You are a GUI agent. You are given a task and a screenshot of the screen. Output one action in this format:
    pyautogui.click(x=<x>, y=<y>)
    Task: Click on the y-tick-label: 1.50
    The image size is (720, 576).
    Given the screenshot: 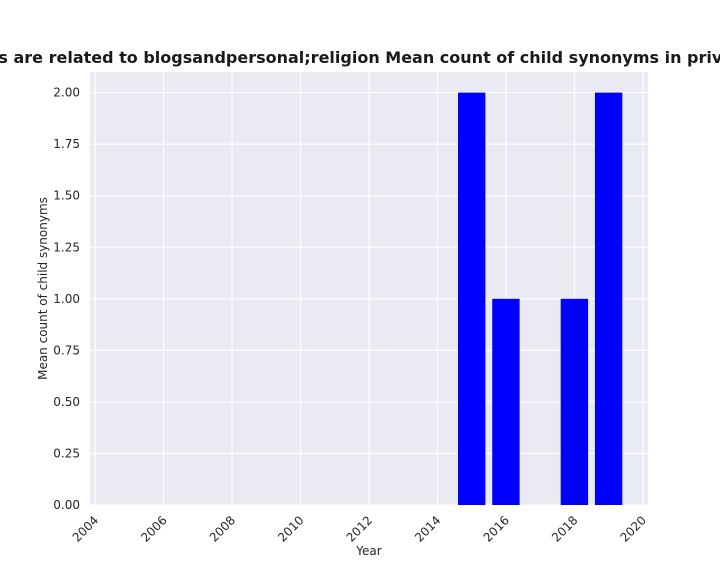 What is the action you would take?
    pyautogui.click(x=66, y=196)
    